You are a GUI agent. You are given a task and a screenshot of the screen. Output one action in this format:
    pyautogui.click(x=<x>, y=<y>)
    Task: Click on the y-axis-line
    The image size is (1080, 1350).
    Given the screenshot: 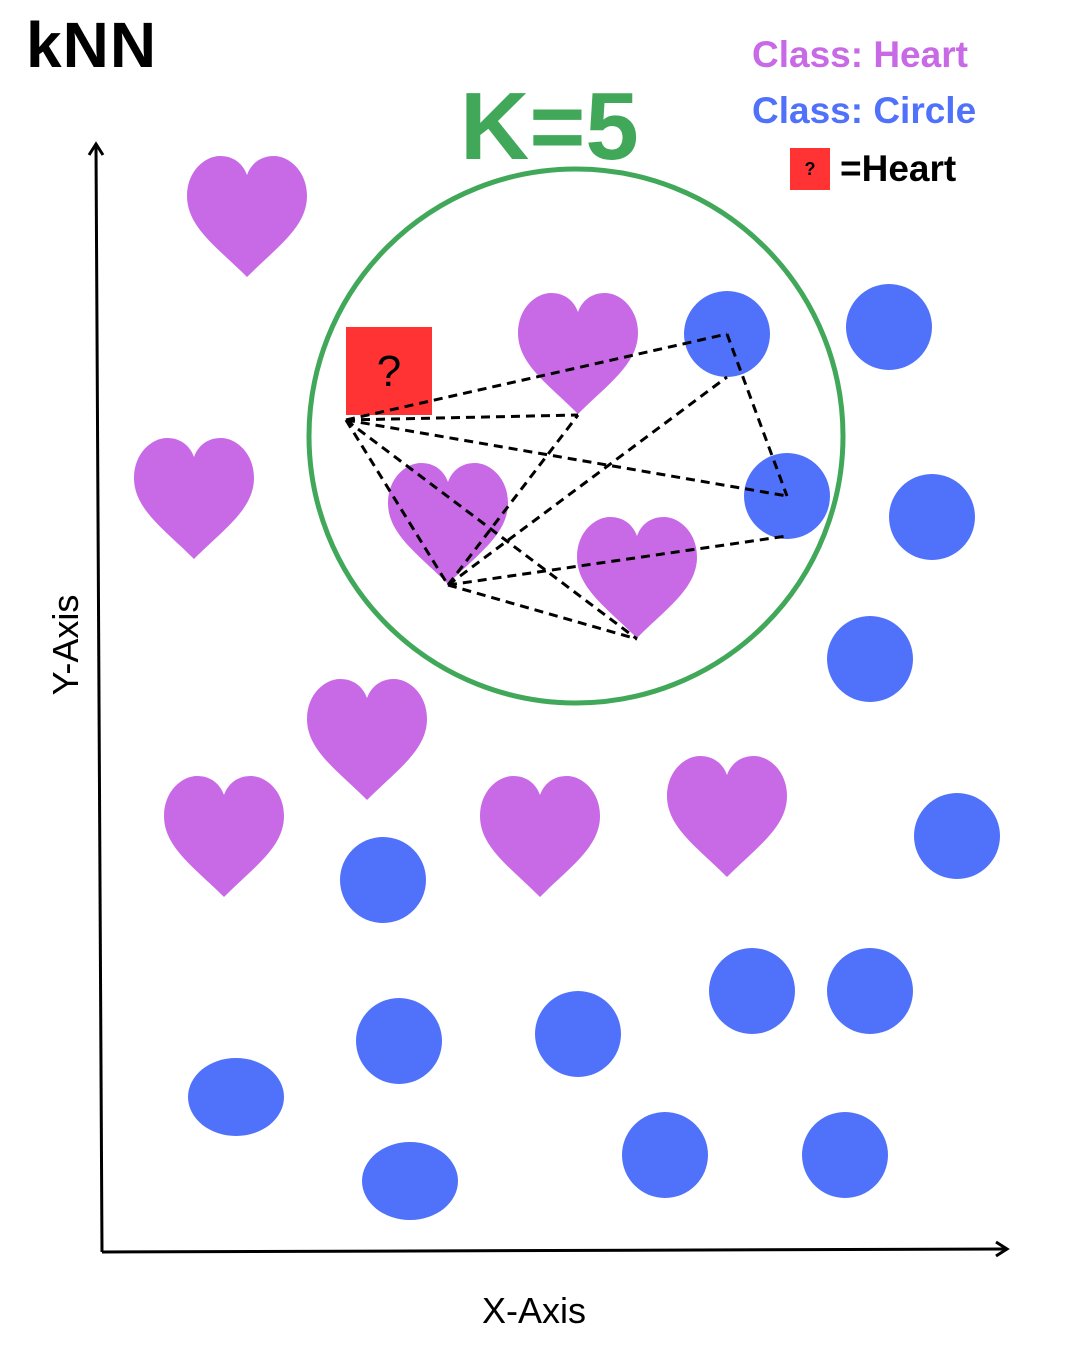 What is the action you would take?
    pyautogui.click(x=99, y=699)
    